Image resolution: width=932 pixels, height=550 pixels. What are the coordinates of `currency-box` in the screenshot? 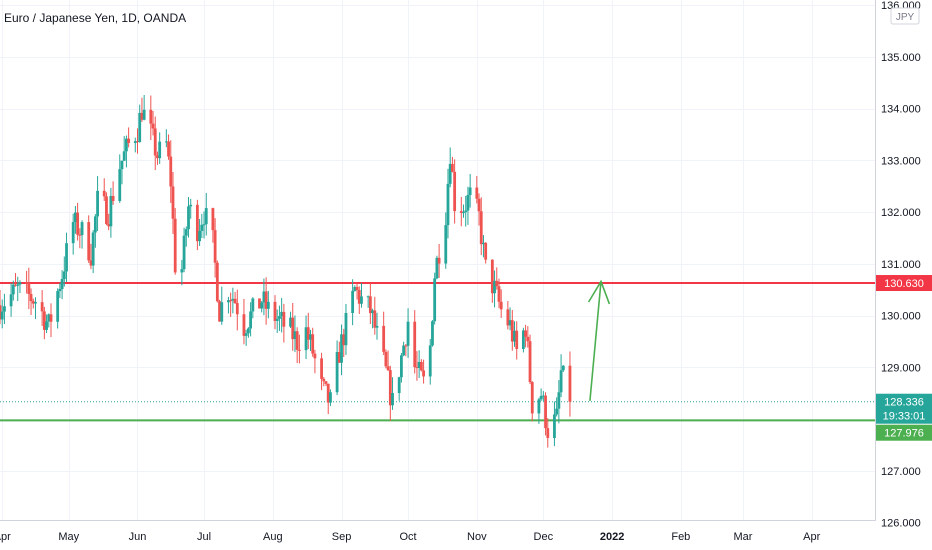 It's located at (905, 16).